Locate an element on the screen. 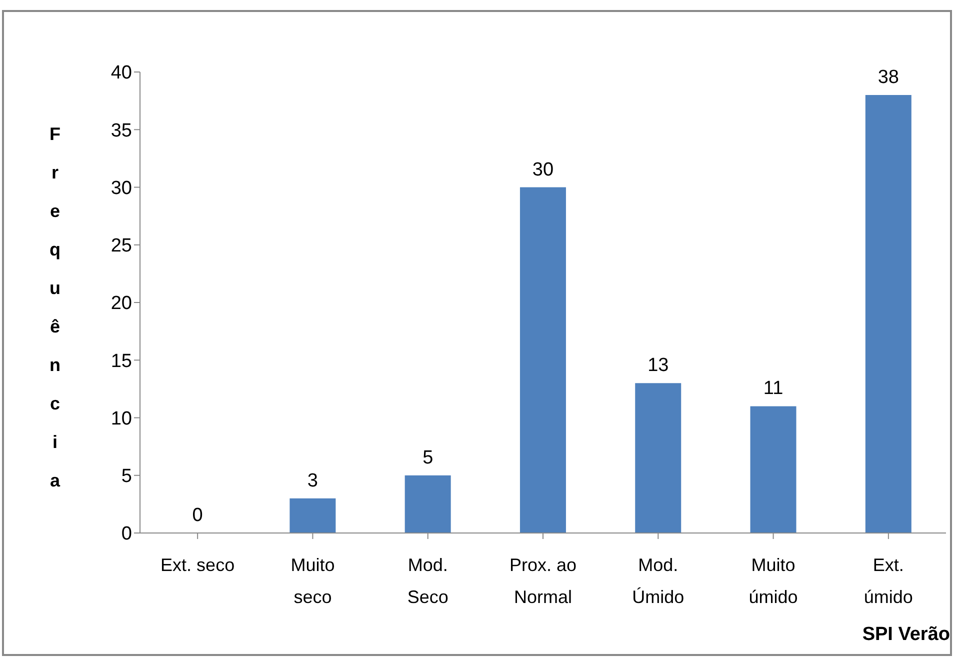 The width and height of the screenshot is (956, 658). text: Frequência is located at coordinates (55, 307).